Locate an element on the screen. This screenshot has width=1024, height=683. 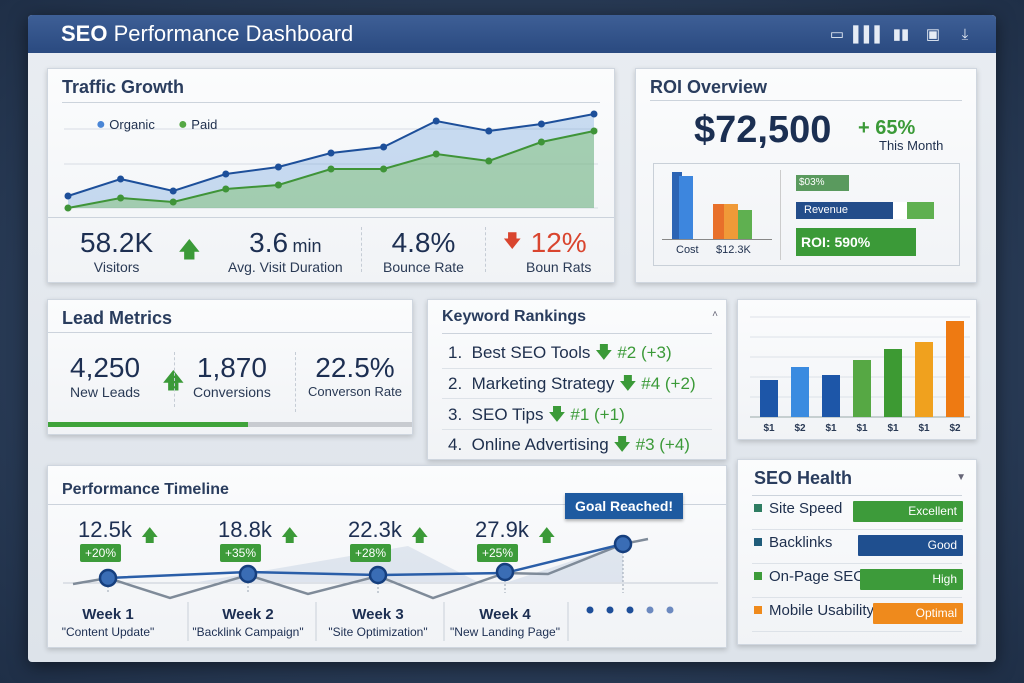
stat-bounce-rate: 4.8% Bounce Rate is located at coordinates (423, 251).